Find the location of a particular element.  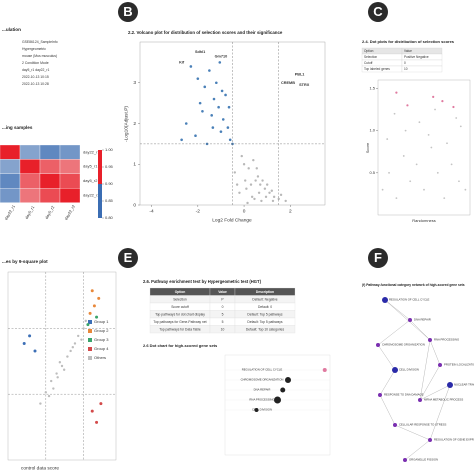

scale-label: 0.90 is located at coordinates (109, 183).